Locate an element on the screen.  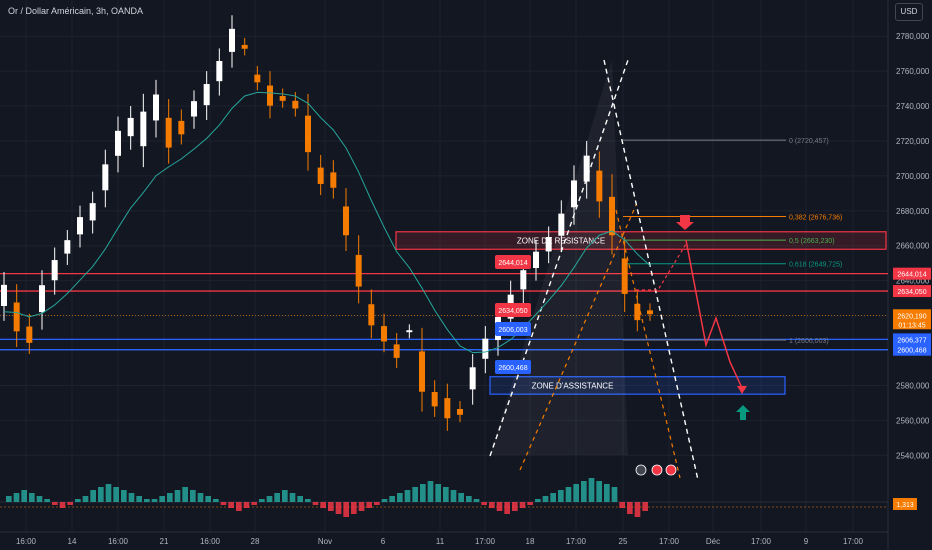
x-tick-label: 11 is located at coordinates (440, 541).